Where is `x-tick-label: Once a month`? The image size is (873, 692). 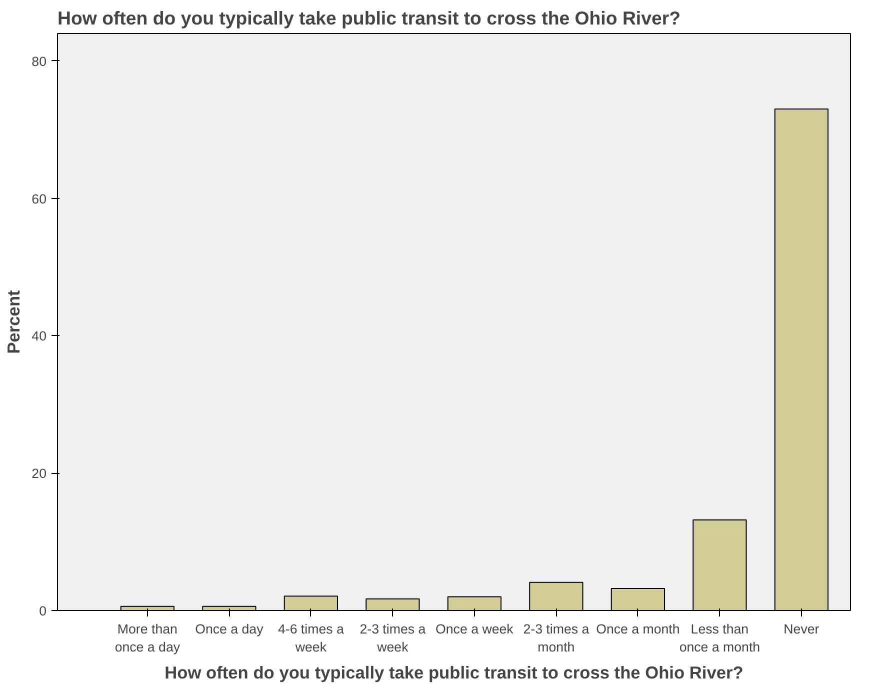
x-tick-label: Once a month is located at coordinates (638, 629).